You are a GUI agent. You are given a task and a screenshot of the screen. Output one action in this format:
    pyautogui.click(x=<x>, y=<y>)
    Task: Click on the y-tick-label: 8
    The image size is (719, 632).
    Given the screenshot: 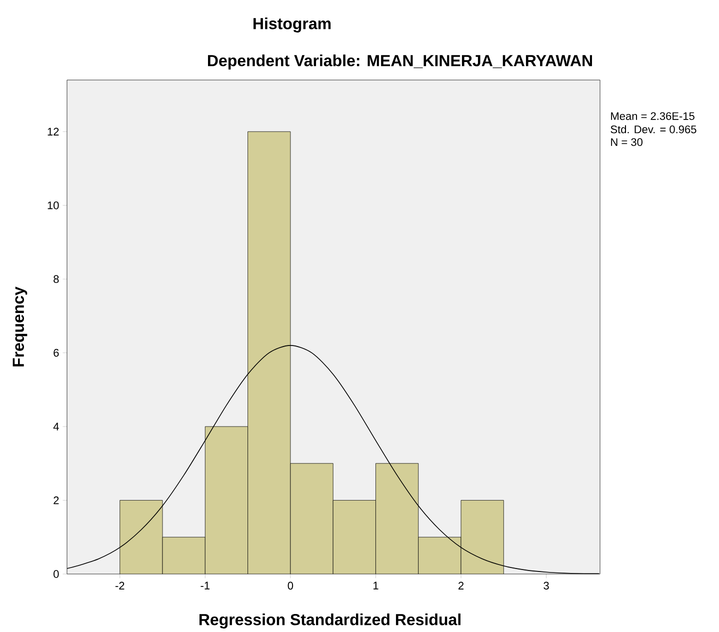 What is the action you would take?
    pyautogui.click(x=56, y=279)
    